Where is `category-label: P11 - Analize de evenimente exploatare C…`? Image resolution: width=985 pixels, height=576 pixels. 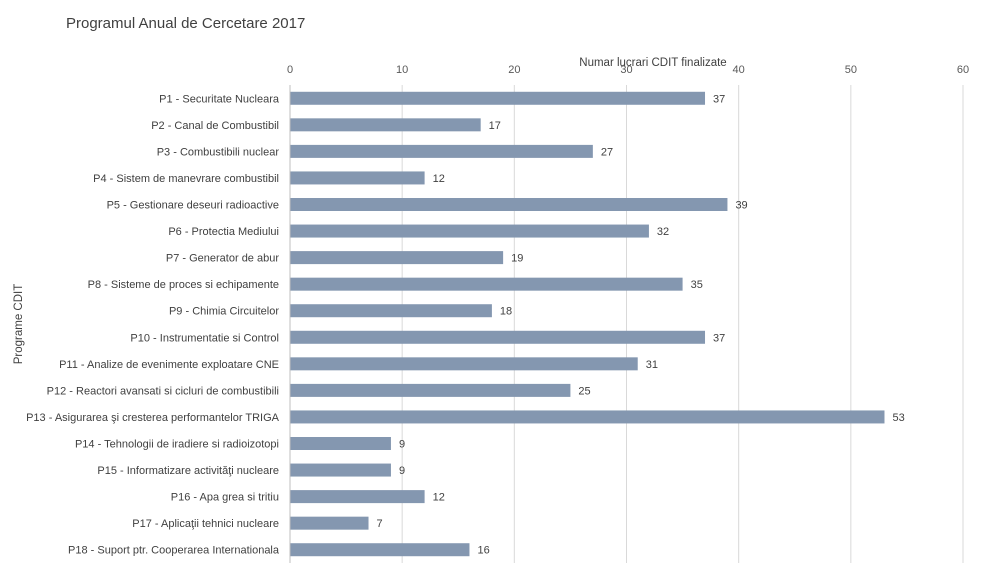 category-label: P11 - Analize de evenimente exploatare C… is located at coordinates (169, 365).